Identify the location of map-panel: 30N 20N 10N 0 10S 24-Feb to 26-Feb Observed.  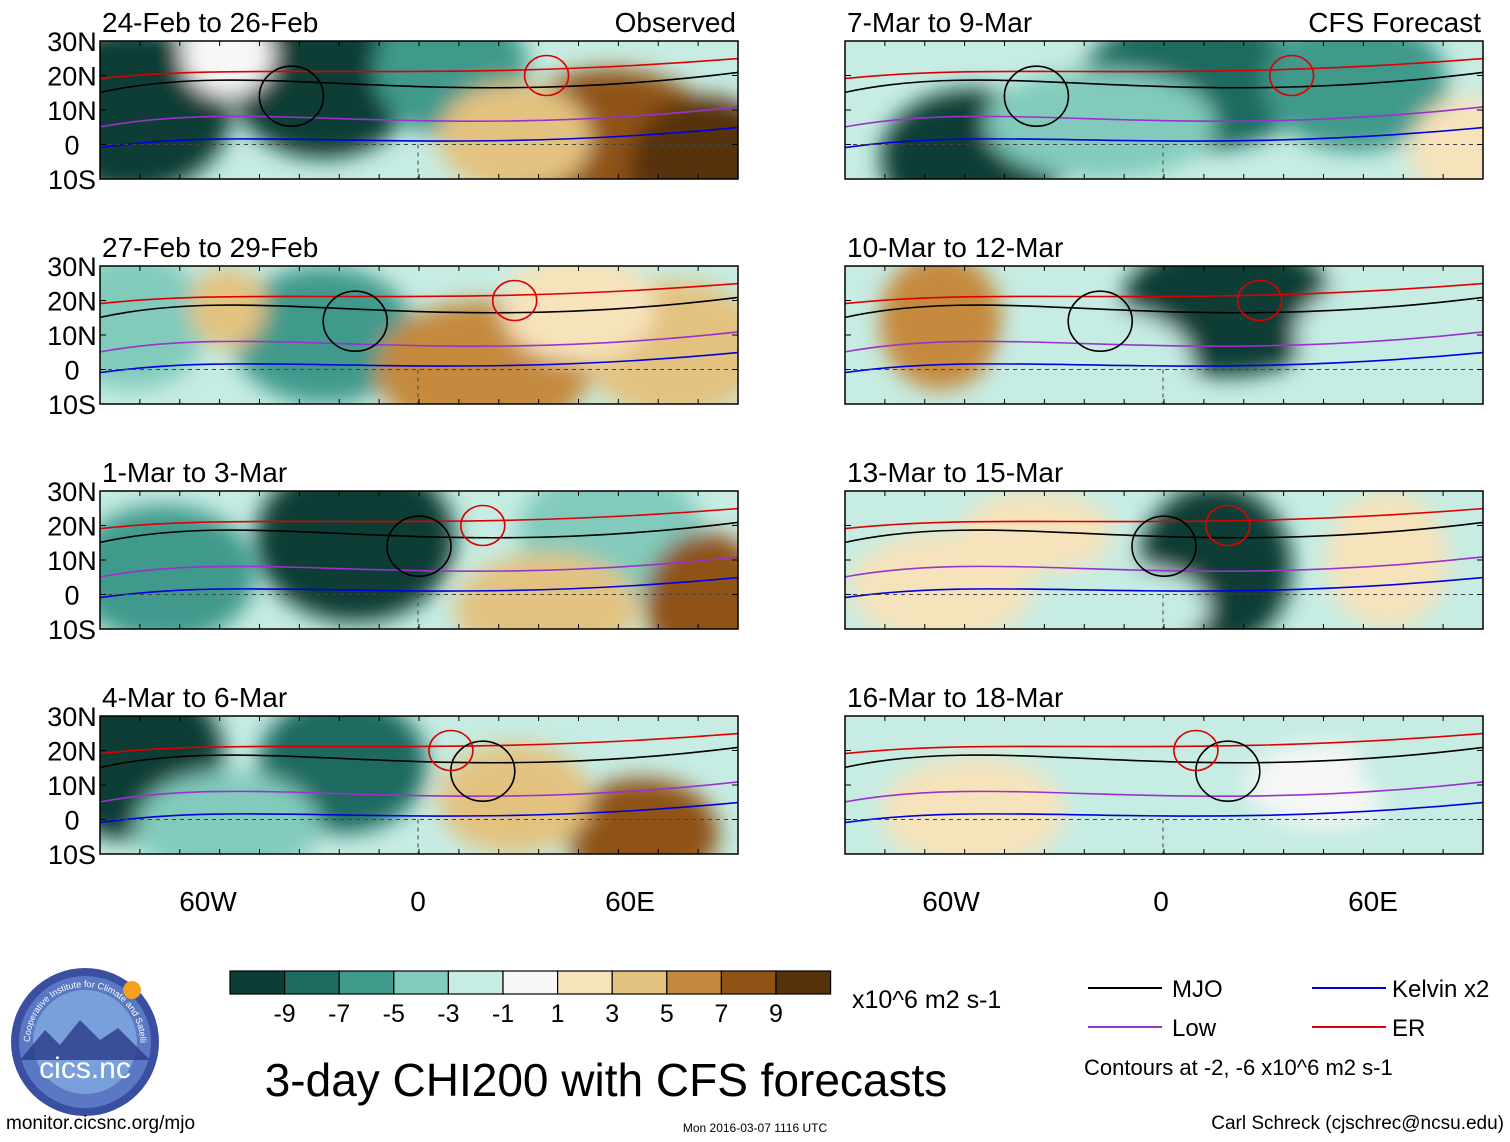
(393, 101).